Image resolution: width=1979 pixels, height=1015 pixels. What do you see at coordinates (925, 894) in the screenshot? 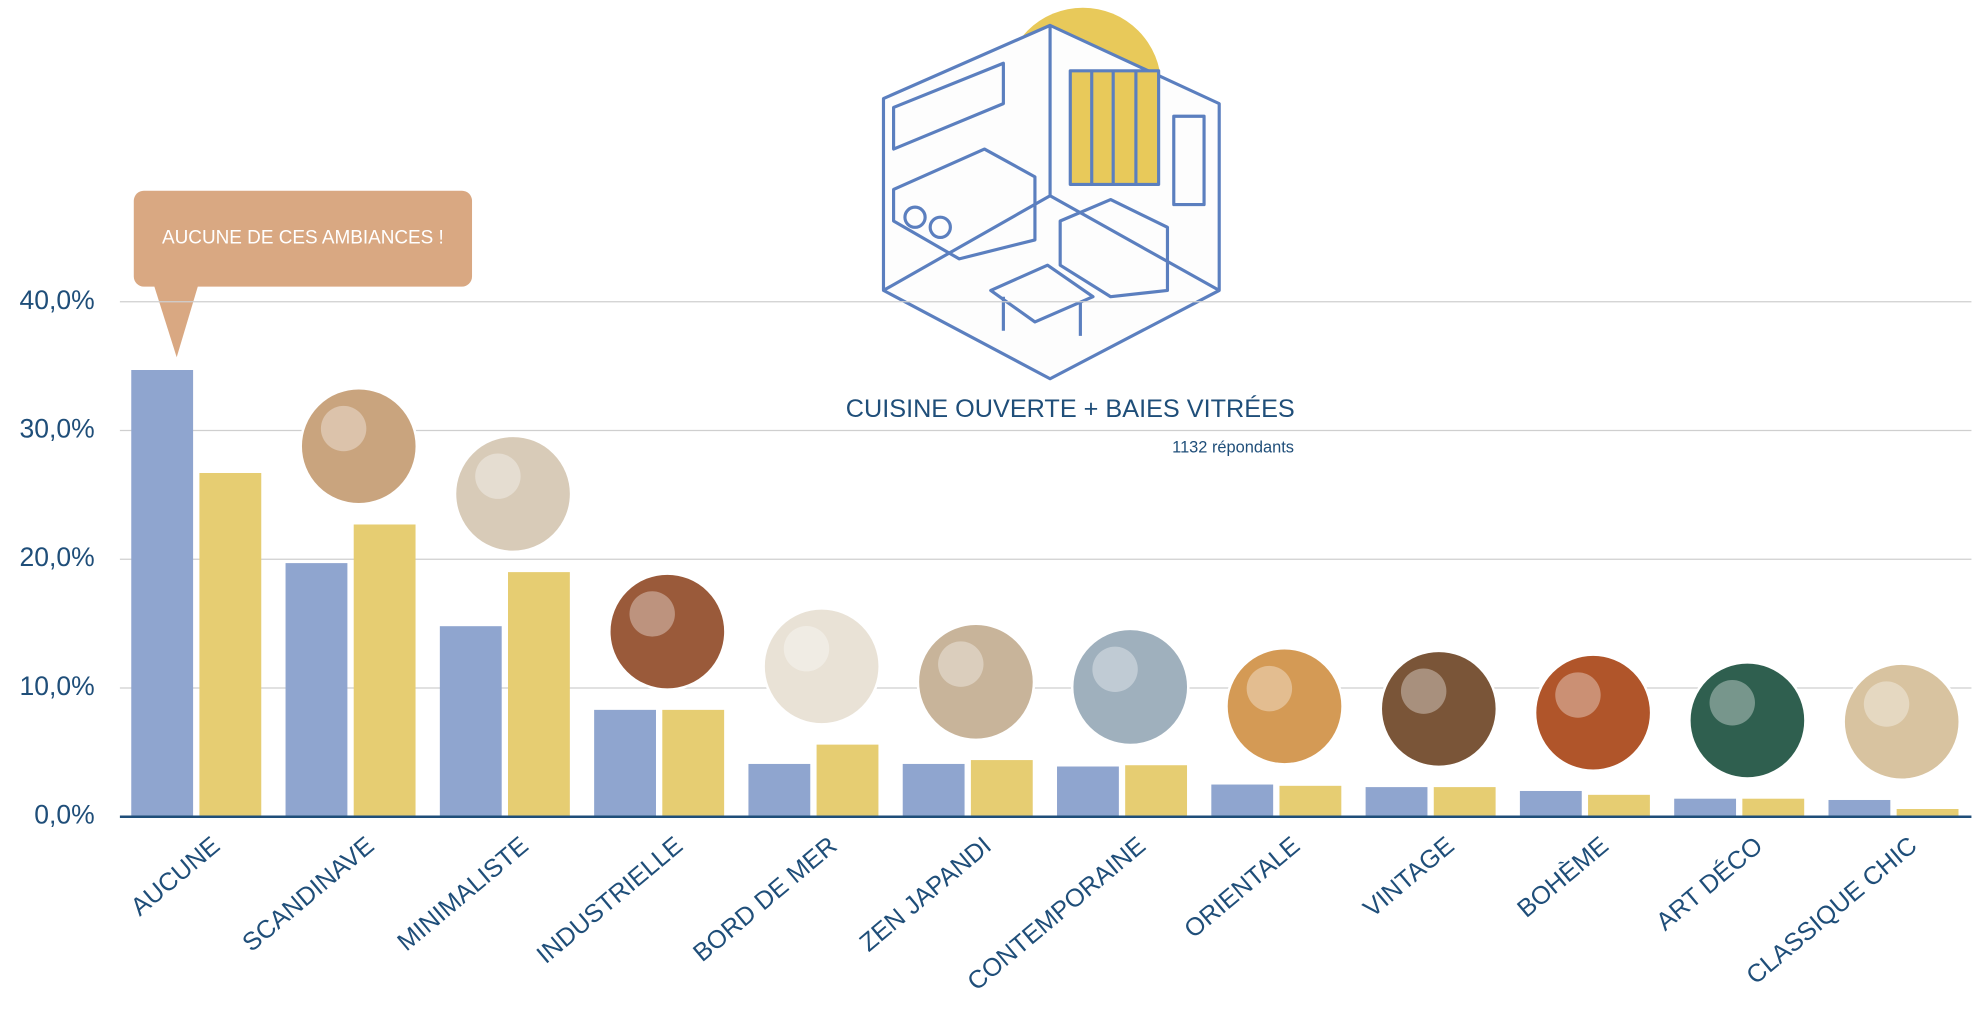
I see `x-tick-label: ZEN JAPANDI` at bounding box center [925, 894].